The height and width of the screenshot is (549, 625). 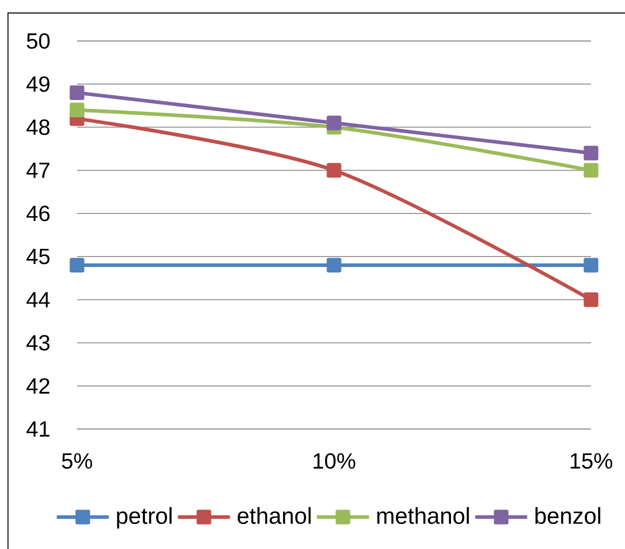 What do you see at coordinates (38, 170) in the screenshot?
I see `y-tick-label: 47` at bounding box center [38, 170].